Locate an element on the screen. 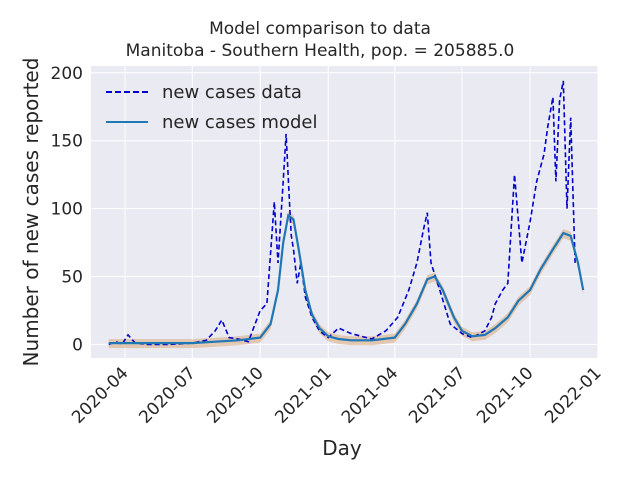 Image resolution: width=640 pixels, height=480 pixels. x-tick-label: 2021-04 is located at coordinates (370, 395).